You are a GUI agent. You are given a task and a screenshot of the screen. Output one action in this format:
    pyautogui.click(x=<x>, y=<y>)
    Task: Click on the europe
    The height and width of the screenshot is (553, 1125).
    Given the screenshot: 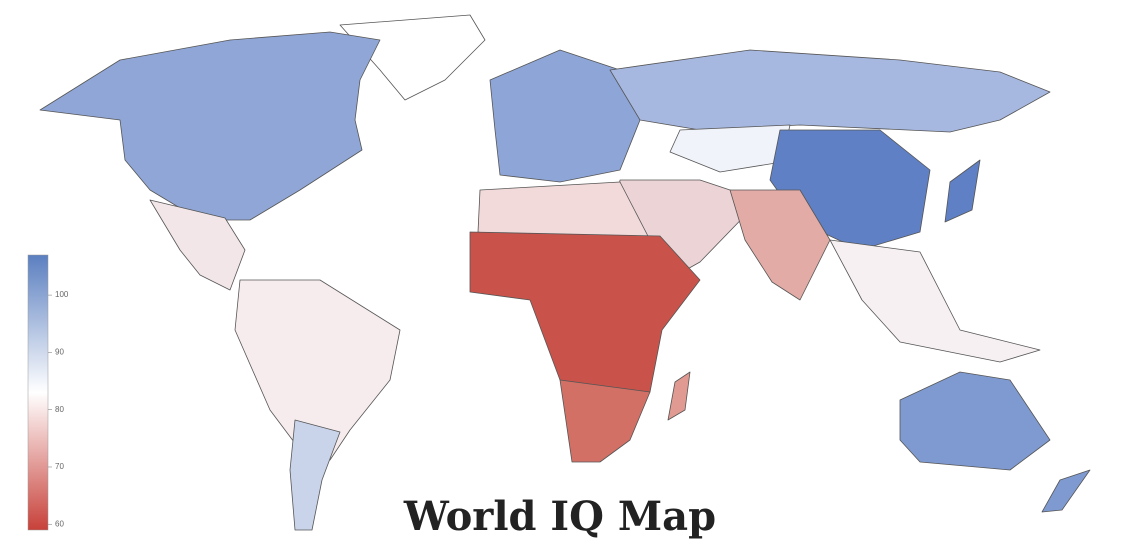 What is the action you would take?
    pyautogui.click(x=565, y=116)
    